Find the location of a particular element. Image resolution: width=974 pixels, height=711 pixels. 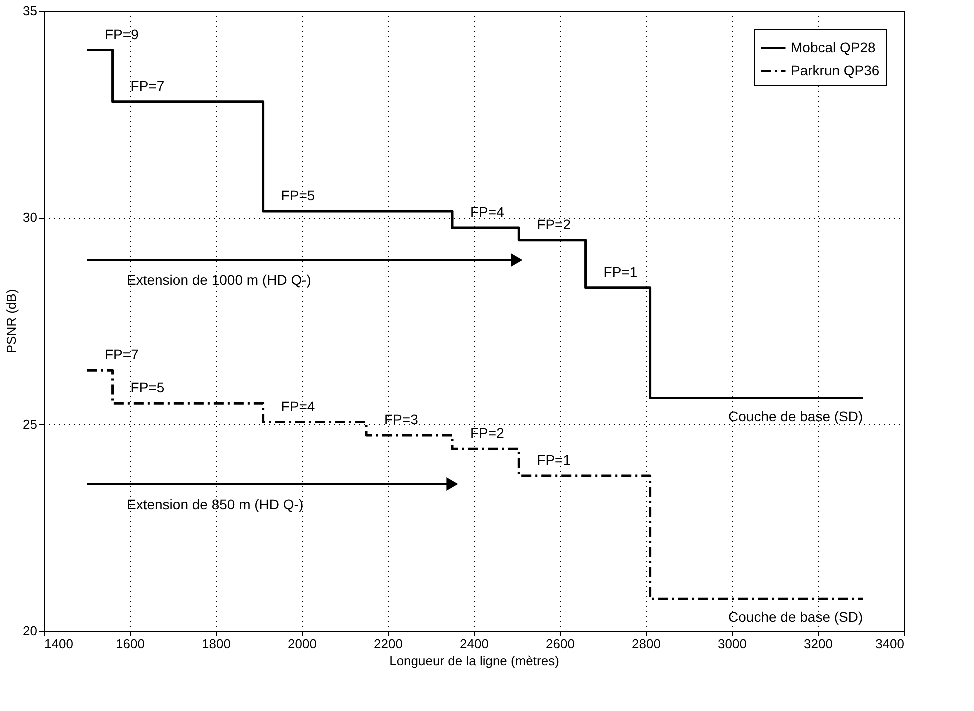

x-tick-label: 3000 is located at coordinates (732, 644).